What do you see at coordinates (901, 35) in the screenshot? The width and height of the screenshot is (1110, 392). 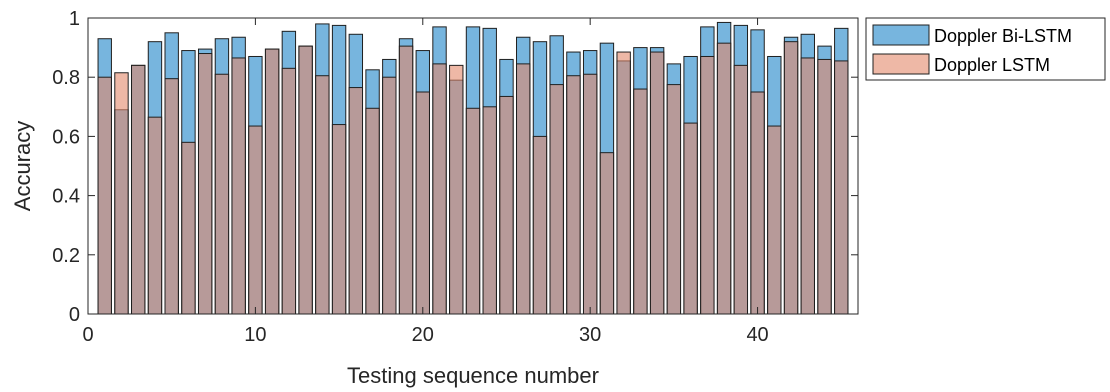 I see `legend-swatch-bi-lstm` at bounding box center [901, 35].